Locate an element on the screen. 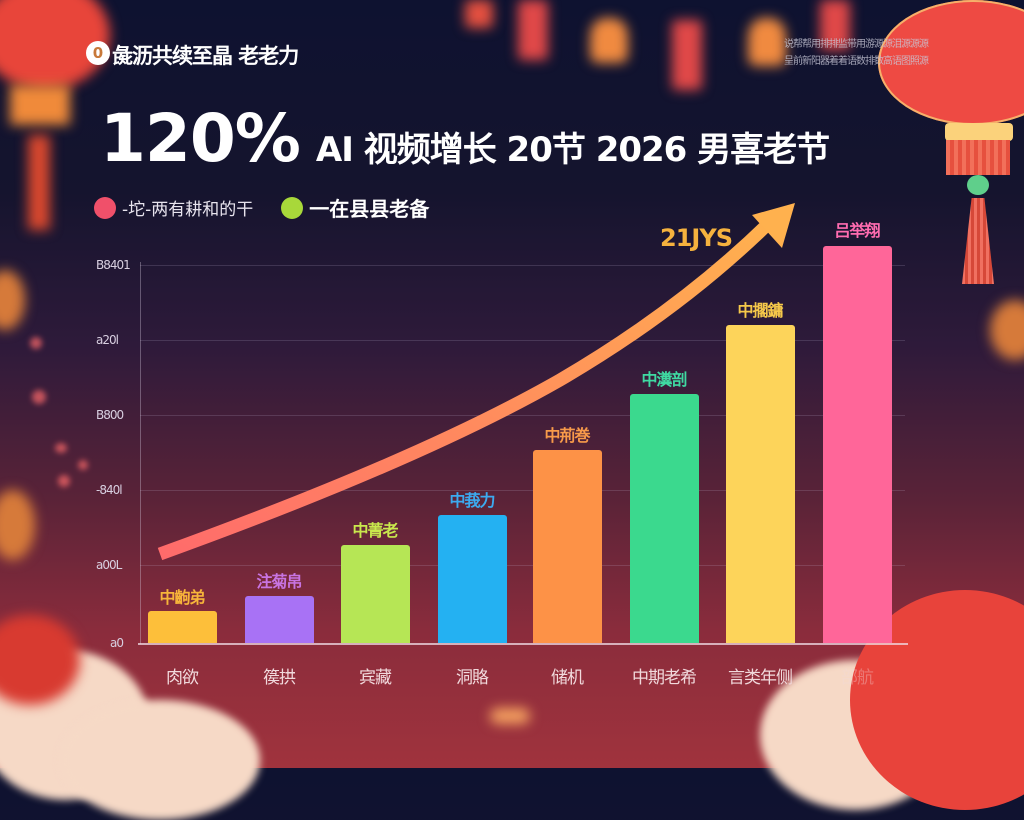 The height and width of the screenshot is (820, 1024). y-tick-label: a0 is located at coordinates (117, 643).